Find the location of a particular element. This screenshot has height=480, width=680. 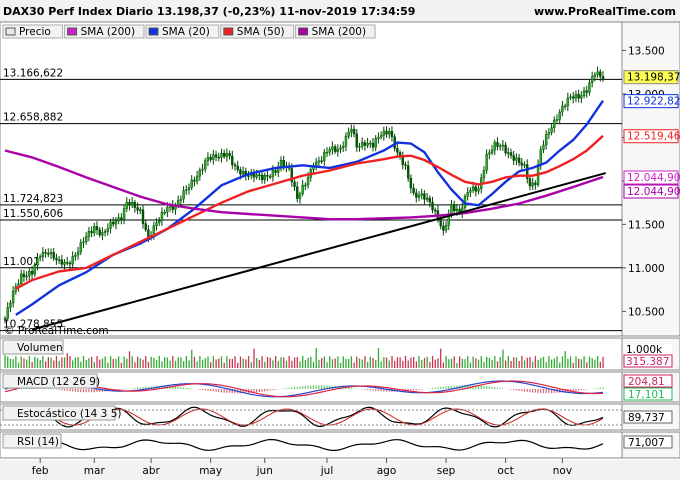

level-label-3: 11.550,606 is located at coordinates (33, 214).